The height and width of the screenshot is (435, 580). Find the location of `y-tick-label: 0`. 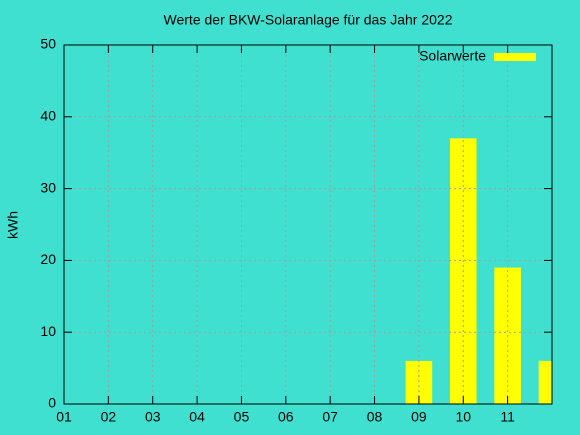

y-tick-label: 0 is located at coordinates (52, 403).